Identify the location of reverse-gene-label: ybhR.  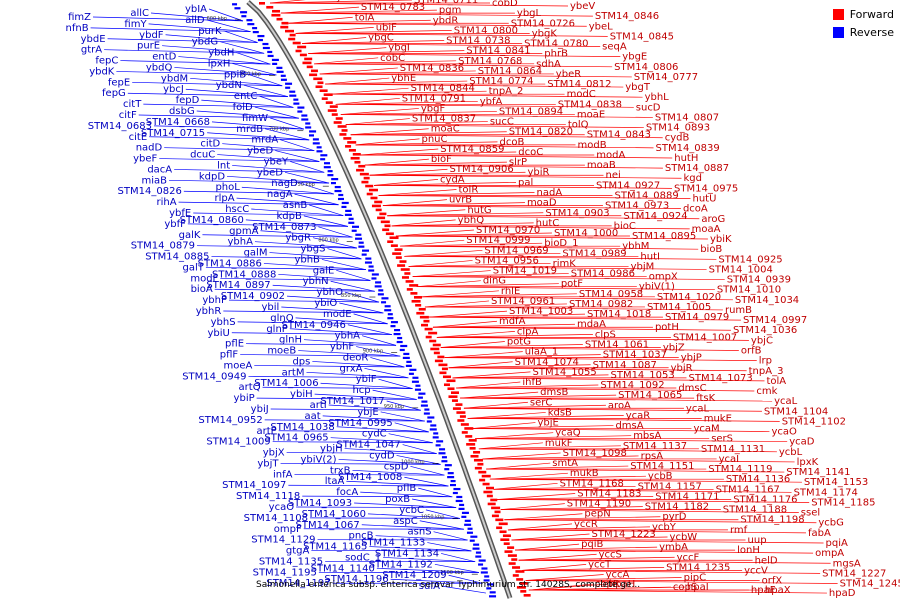
(209, 311).